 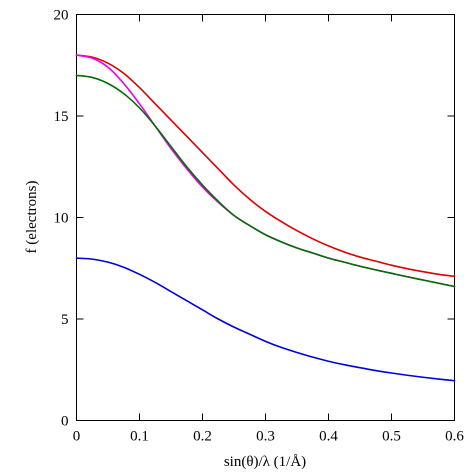 What do you see at coordinates (61, 117) in the screenshot?
I see `y-tick-label: 15` at bounding box center [61, 117].